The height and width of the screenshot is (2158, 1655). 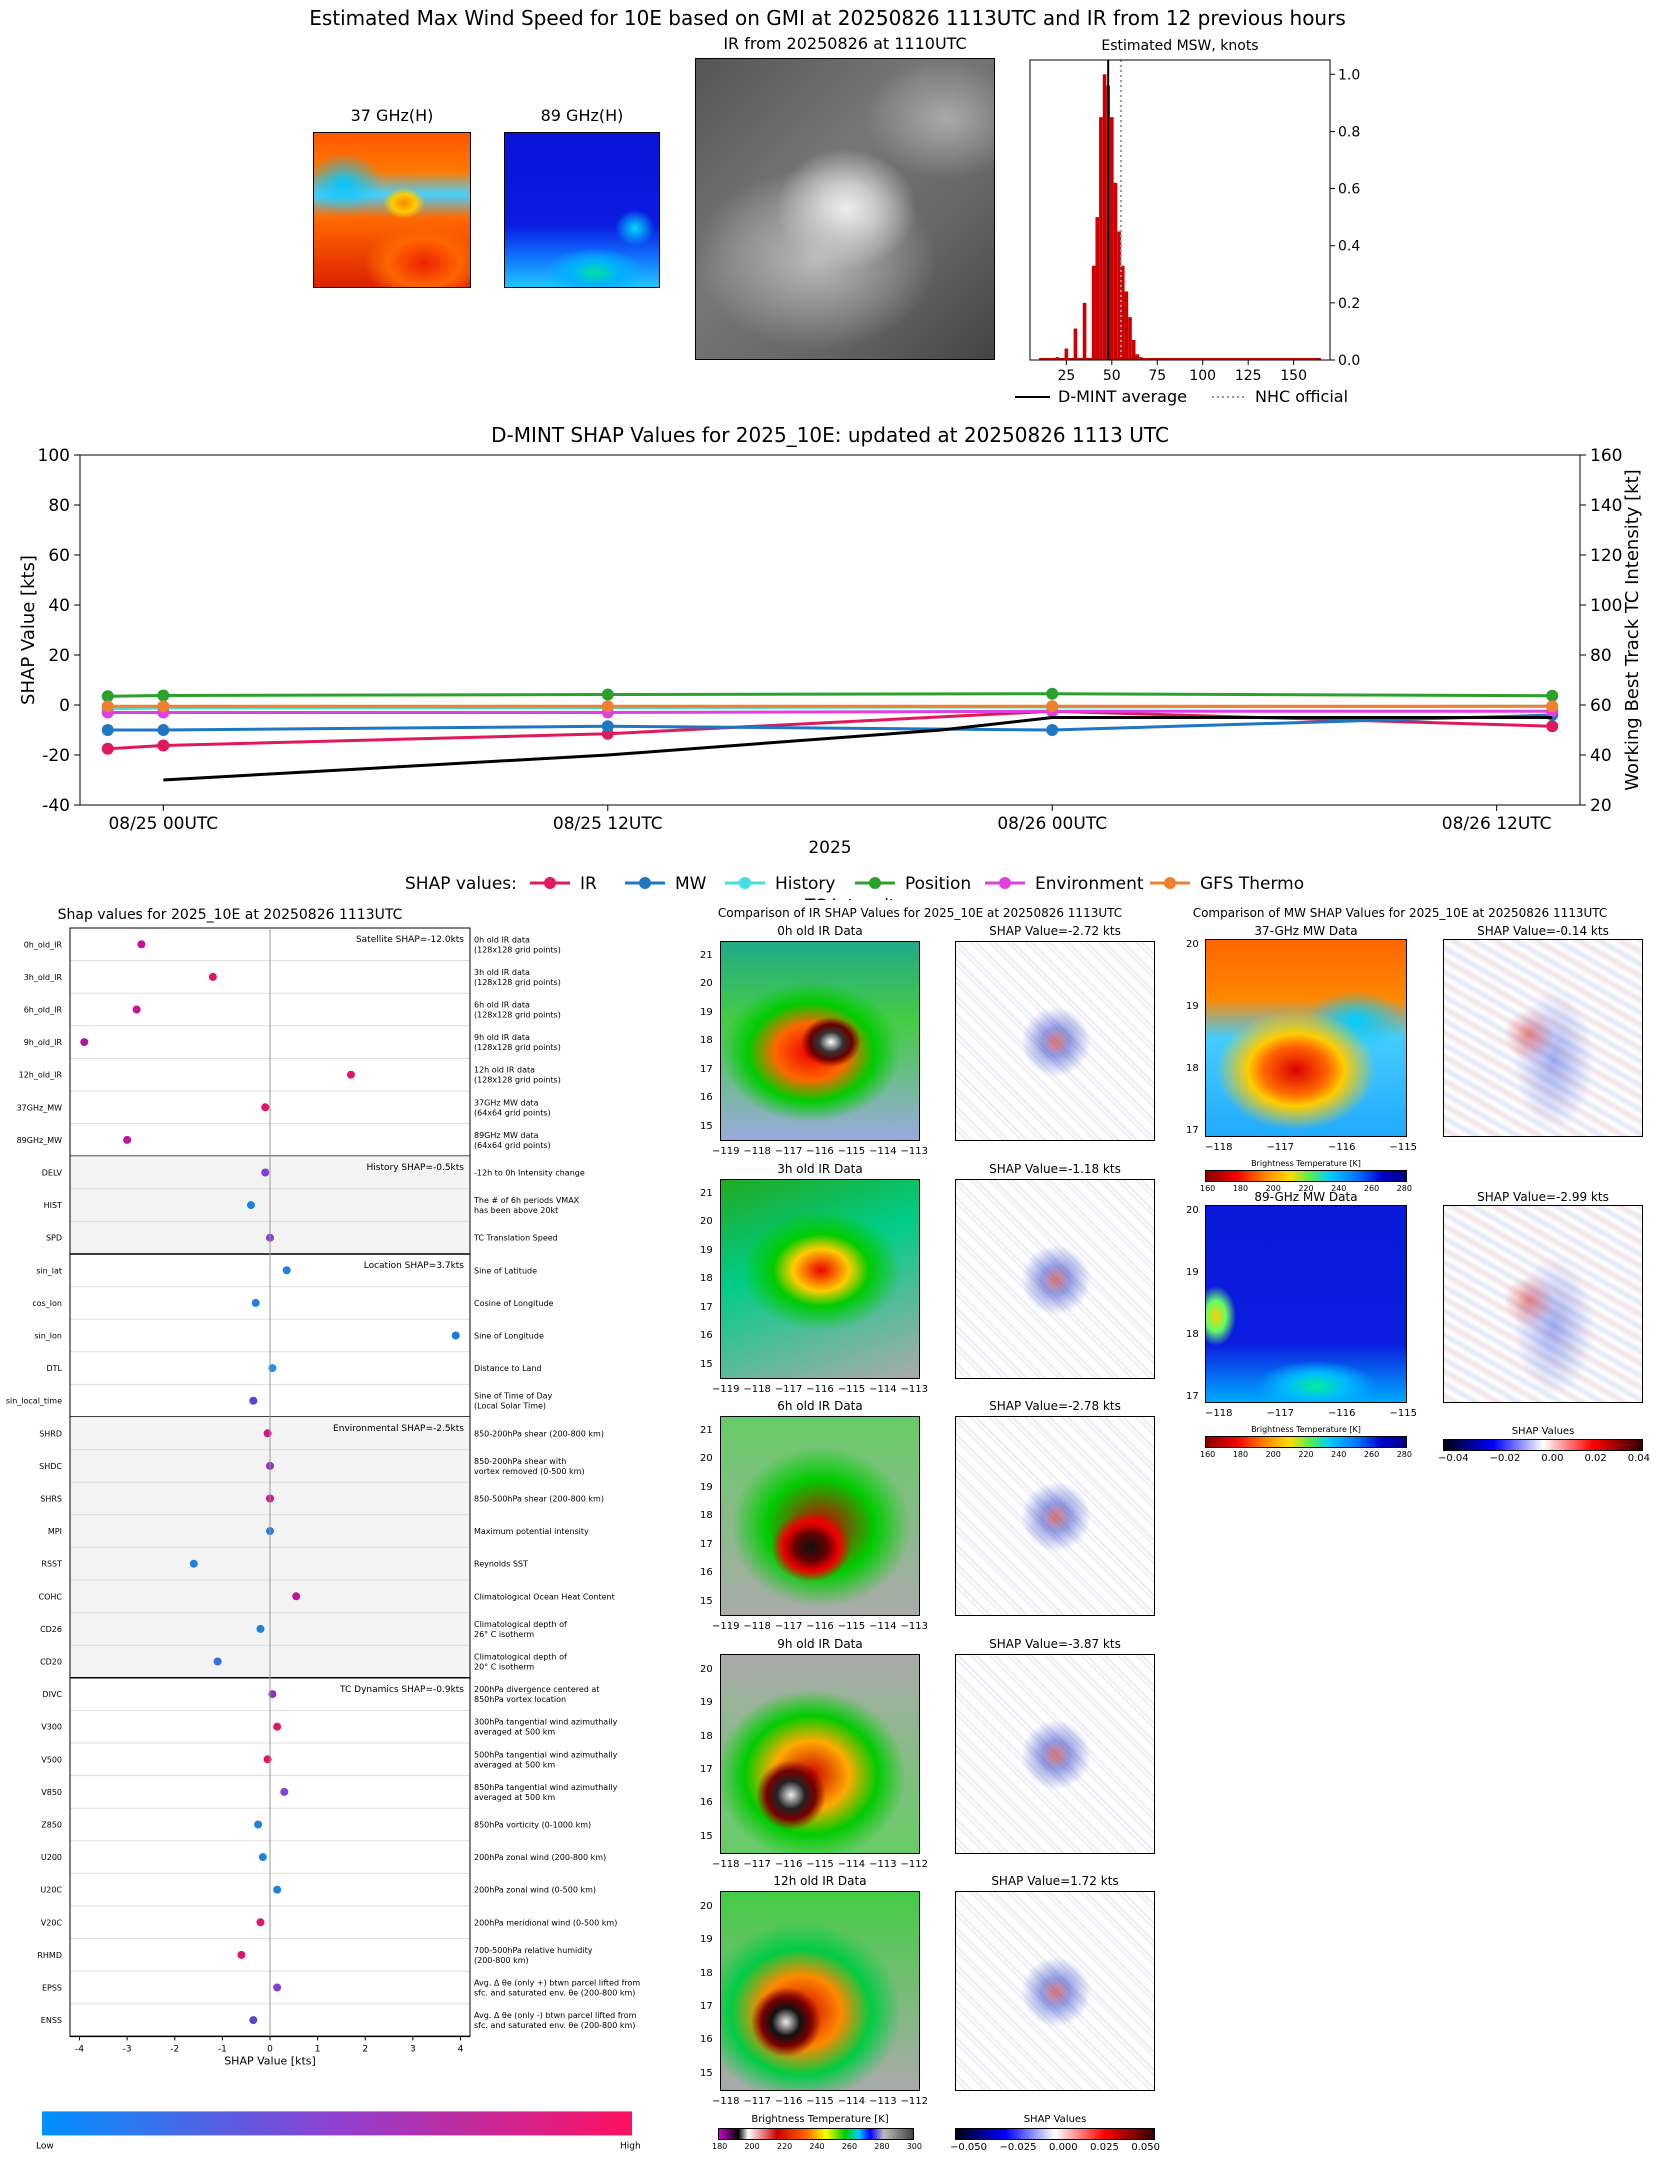 I want to click on ir-data-image, so click(x=820, y=1991).